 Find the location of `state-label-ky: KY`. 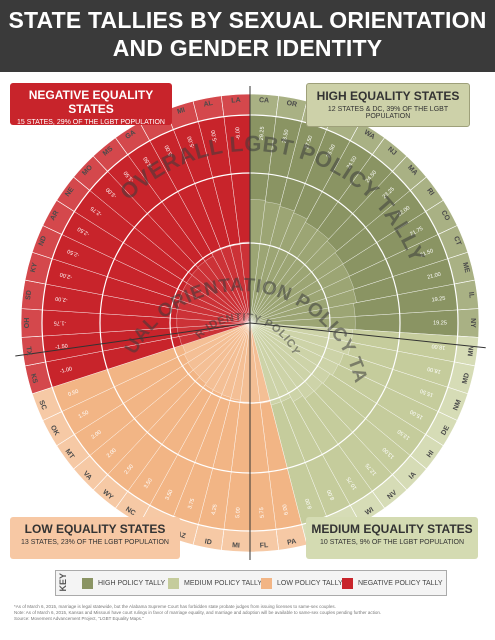

state-label-ky: KY is located at coordinates (34, 267).